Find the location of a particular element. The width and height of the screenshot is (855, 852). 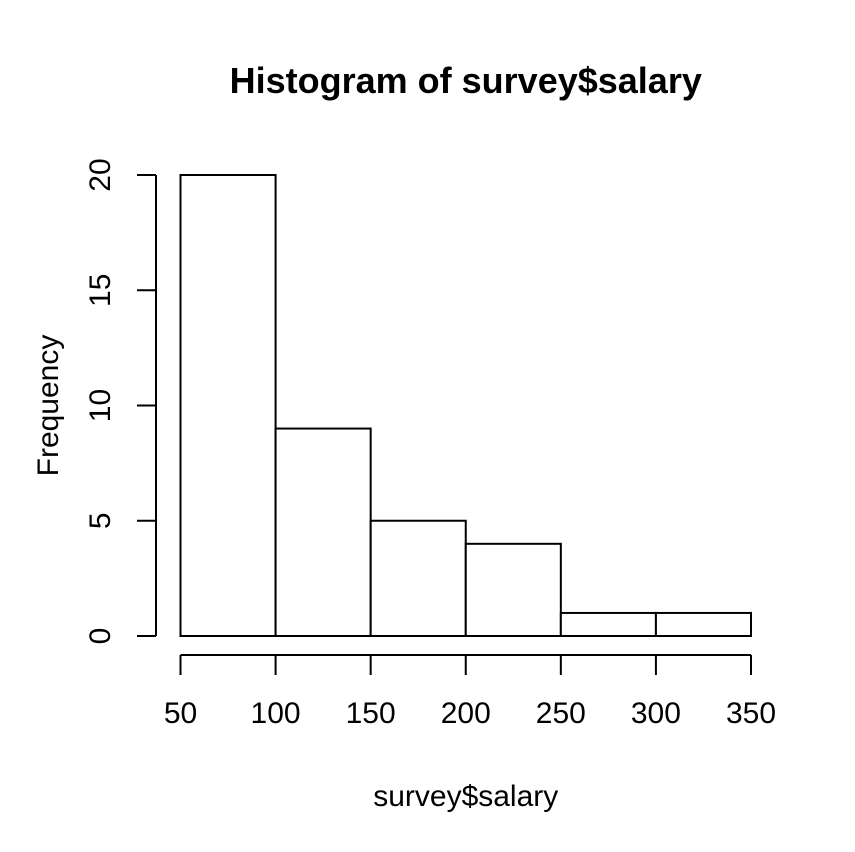

x-tick-label: 250 is located at coordinates (561, 713).